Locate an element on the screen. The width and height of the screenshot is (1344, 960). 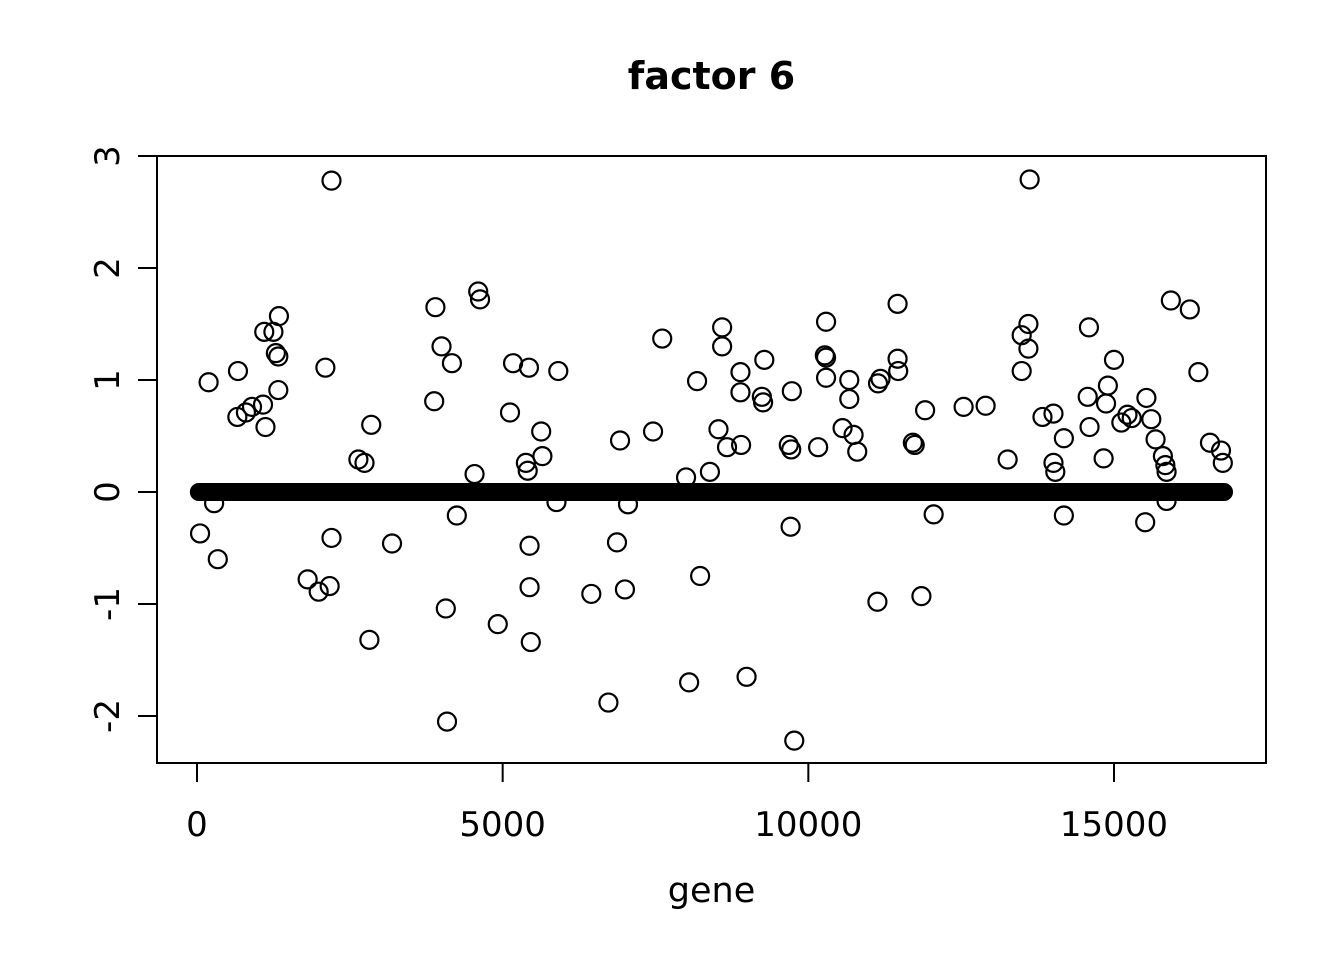
y-tick-label: 1 is located at coordinates (108, 380).